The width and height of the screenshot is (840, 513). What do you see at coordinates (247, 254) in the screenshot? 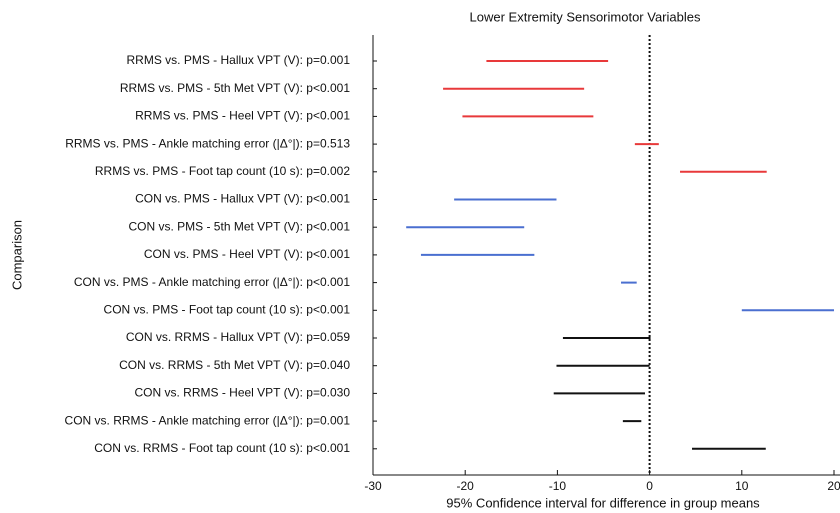
I see `y-tick-label: CON vs. PMS - Heel VPT (V): p<0.001` at bounding box center [247, 254].